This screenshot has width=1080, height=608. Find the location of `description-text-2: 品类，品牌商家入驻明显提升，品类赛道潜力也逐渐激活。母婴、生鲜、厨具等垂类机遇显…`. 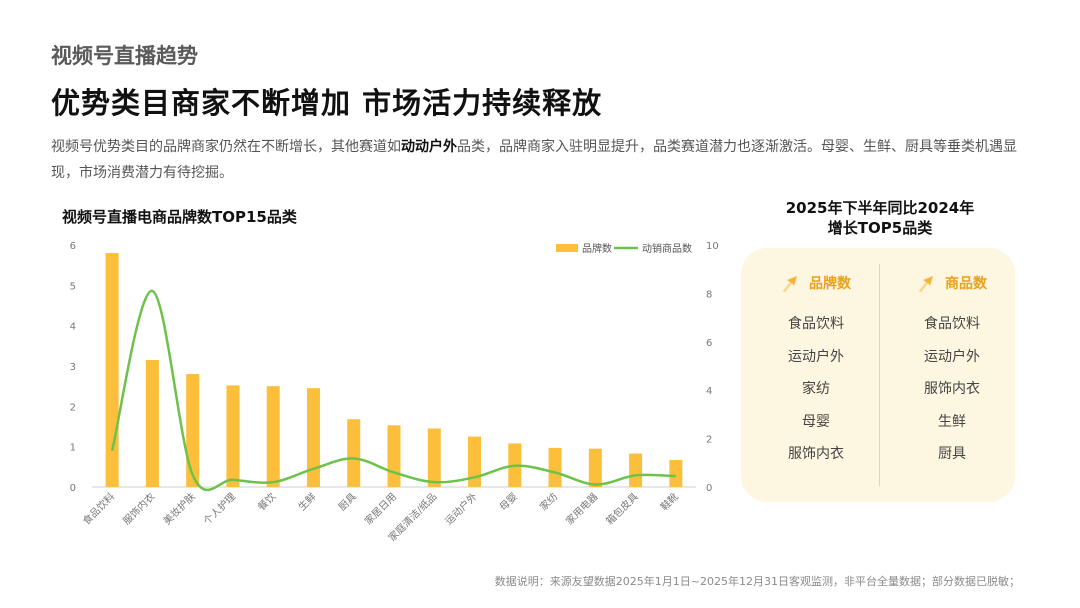

description-text-2: 品类，品牌商家入驻明显提升，品类赛道潜力也逐渐激活。母婴、生鲜、厨具等垂类机遇显… is located at coordinates (534, 160).